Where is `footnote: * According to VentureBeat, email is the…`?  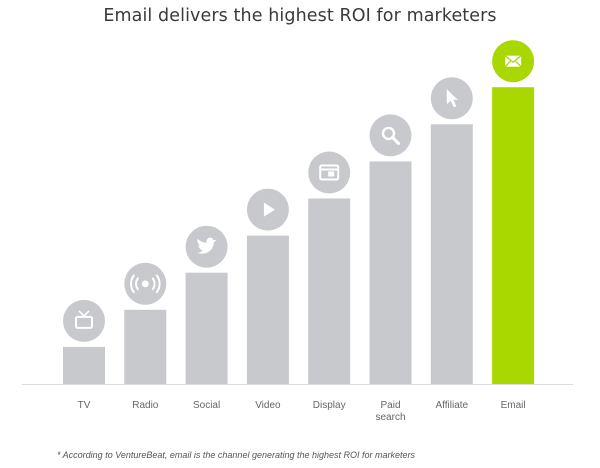 footnote: * According to VentureBeat, email is the… is located at coordinates (236, 455).